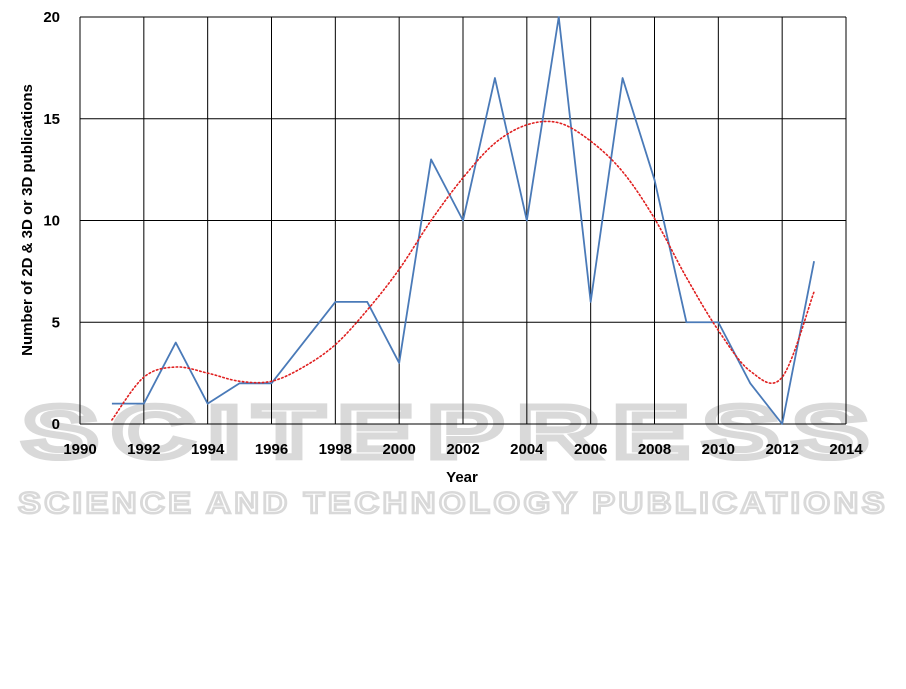 Image resolution: width=906 pixels, height=689 pixels. Describe the element at coordinates (56, 424) in the screenshot. I see `y-tick-label: 0` at that location.